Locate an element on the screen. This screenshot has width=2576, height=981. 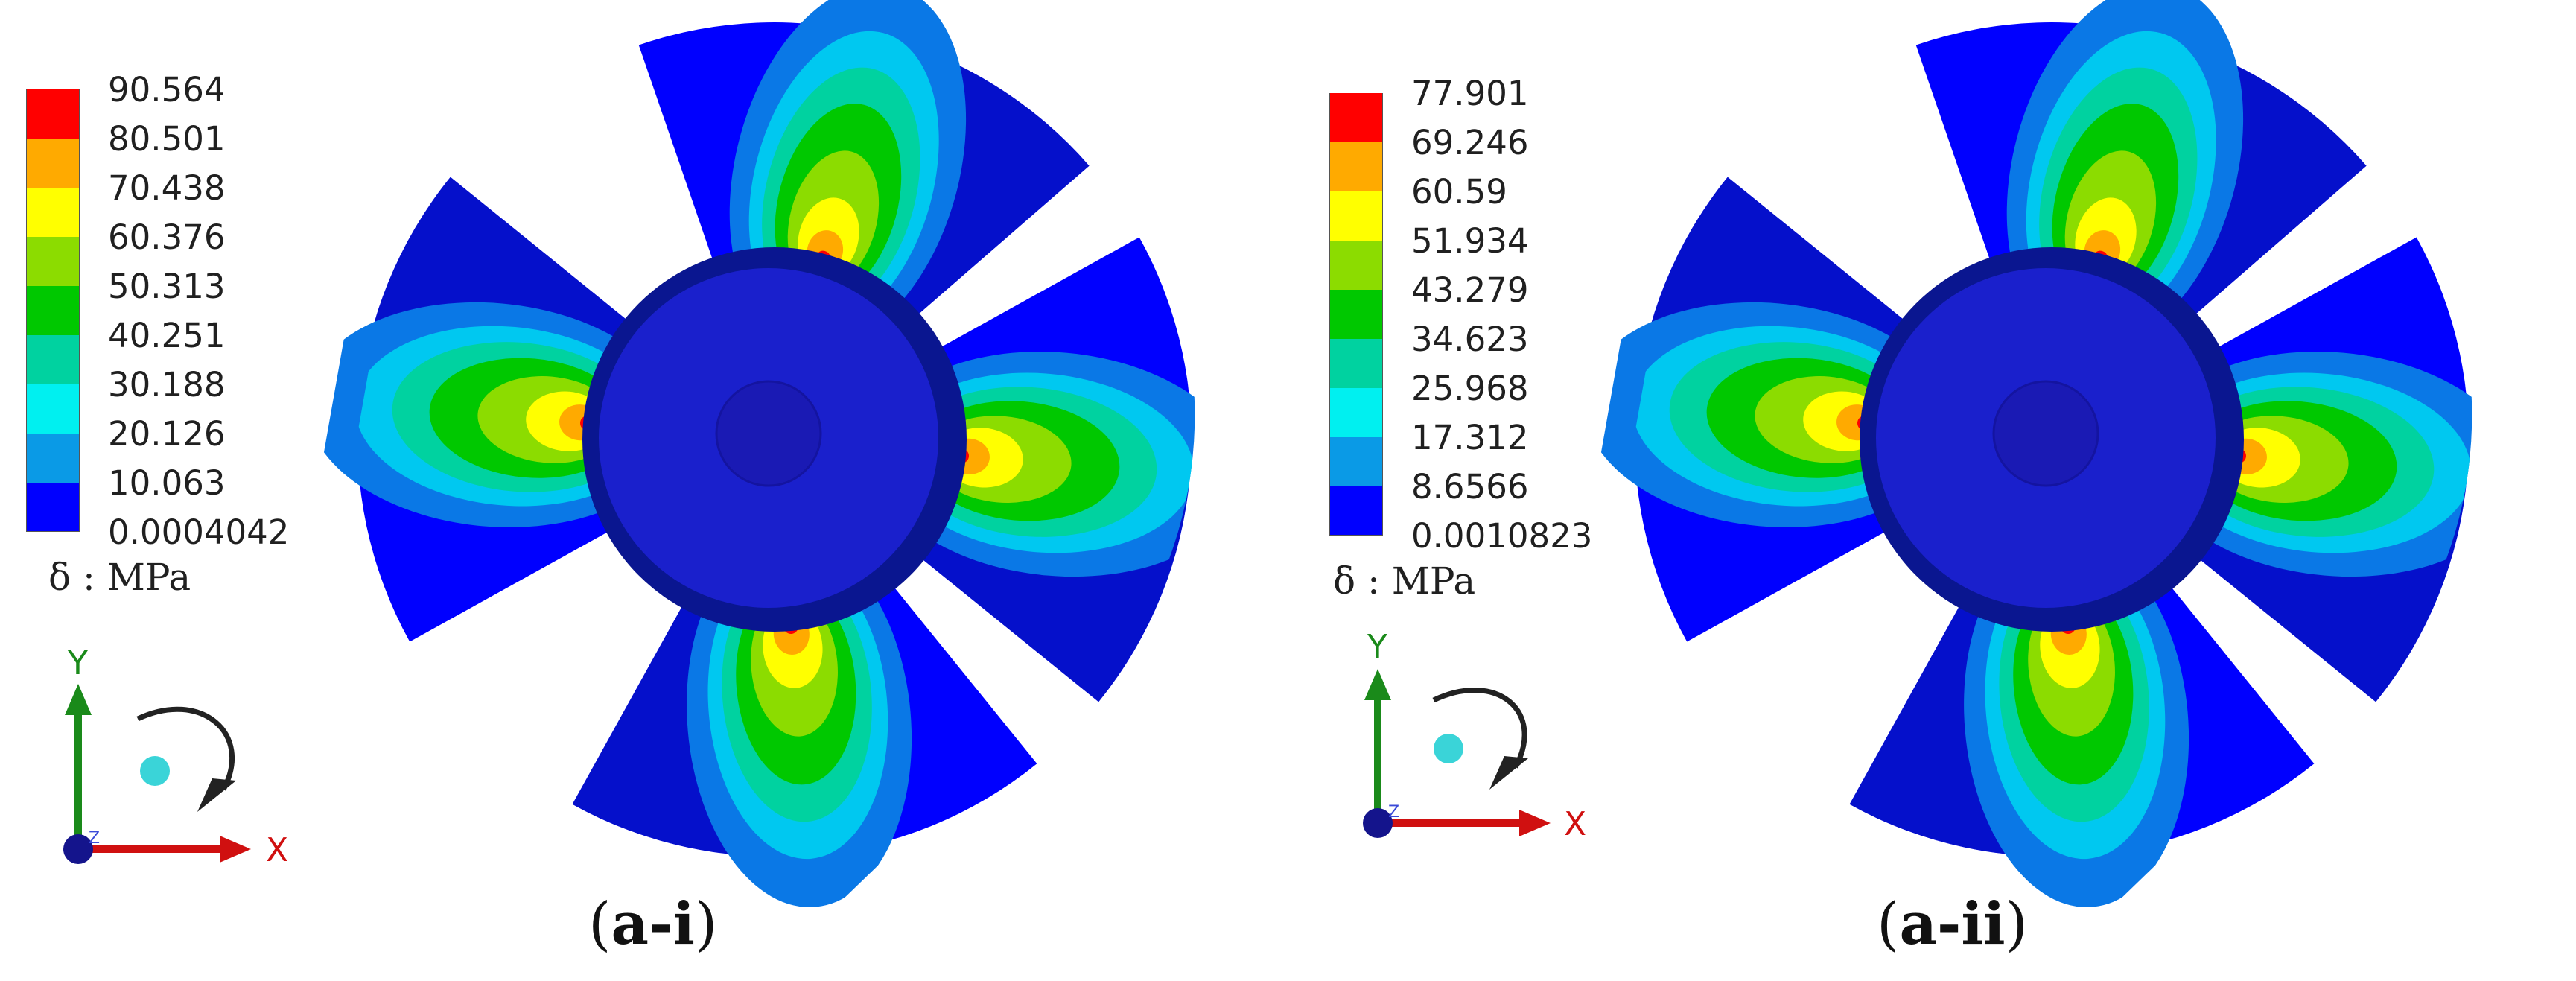
caption-label: a-i is located at coordinates (653, 924).